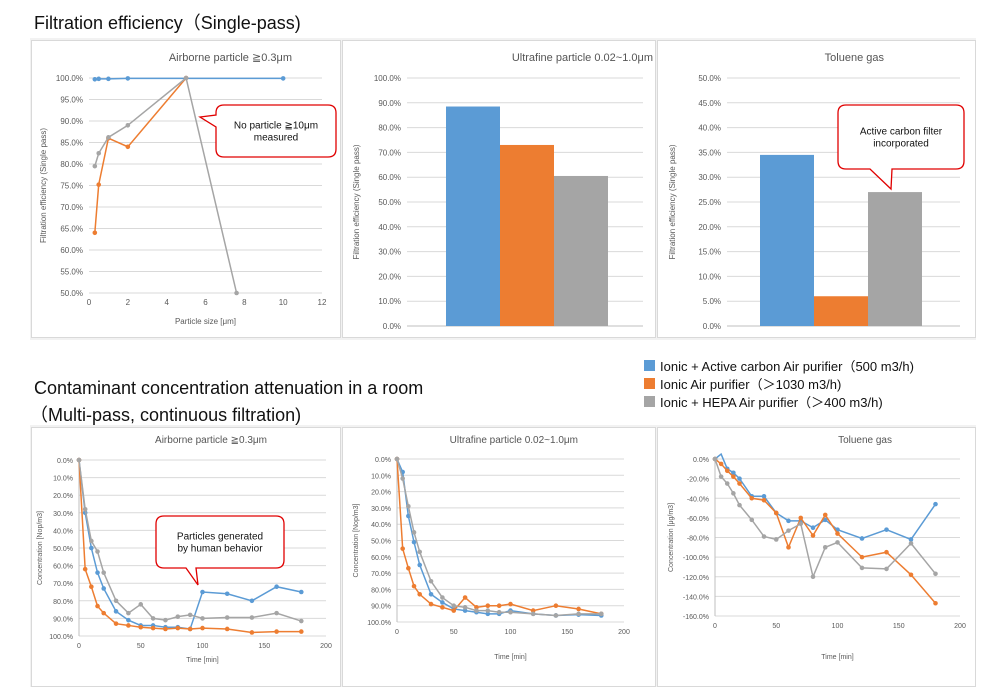 Image resolution: width=1000 pixels, height=691 pixels. Describe the element at coordinates (698, 480) in the screenshot. I see `y-tick-label: -20.0%` at that location.